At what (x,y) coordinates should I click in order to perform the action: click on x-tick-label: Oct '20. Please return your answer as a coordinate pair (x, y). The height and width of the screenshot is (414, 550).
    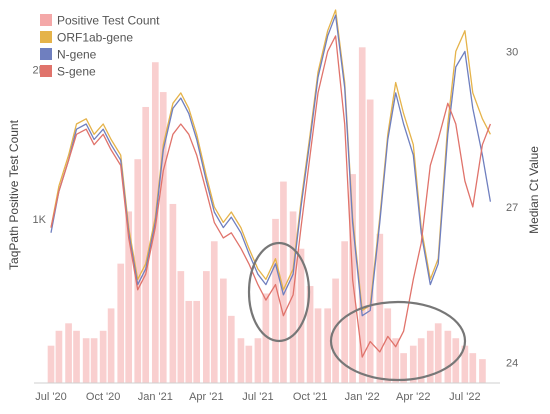
    Looking at the image, I should click on (103, 397).